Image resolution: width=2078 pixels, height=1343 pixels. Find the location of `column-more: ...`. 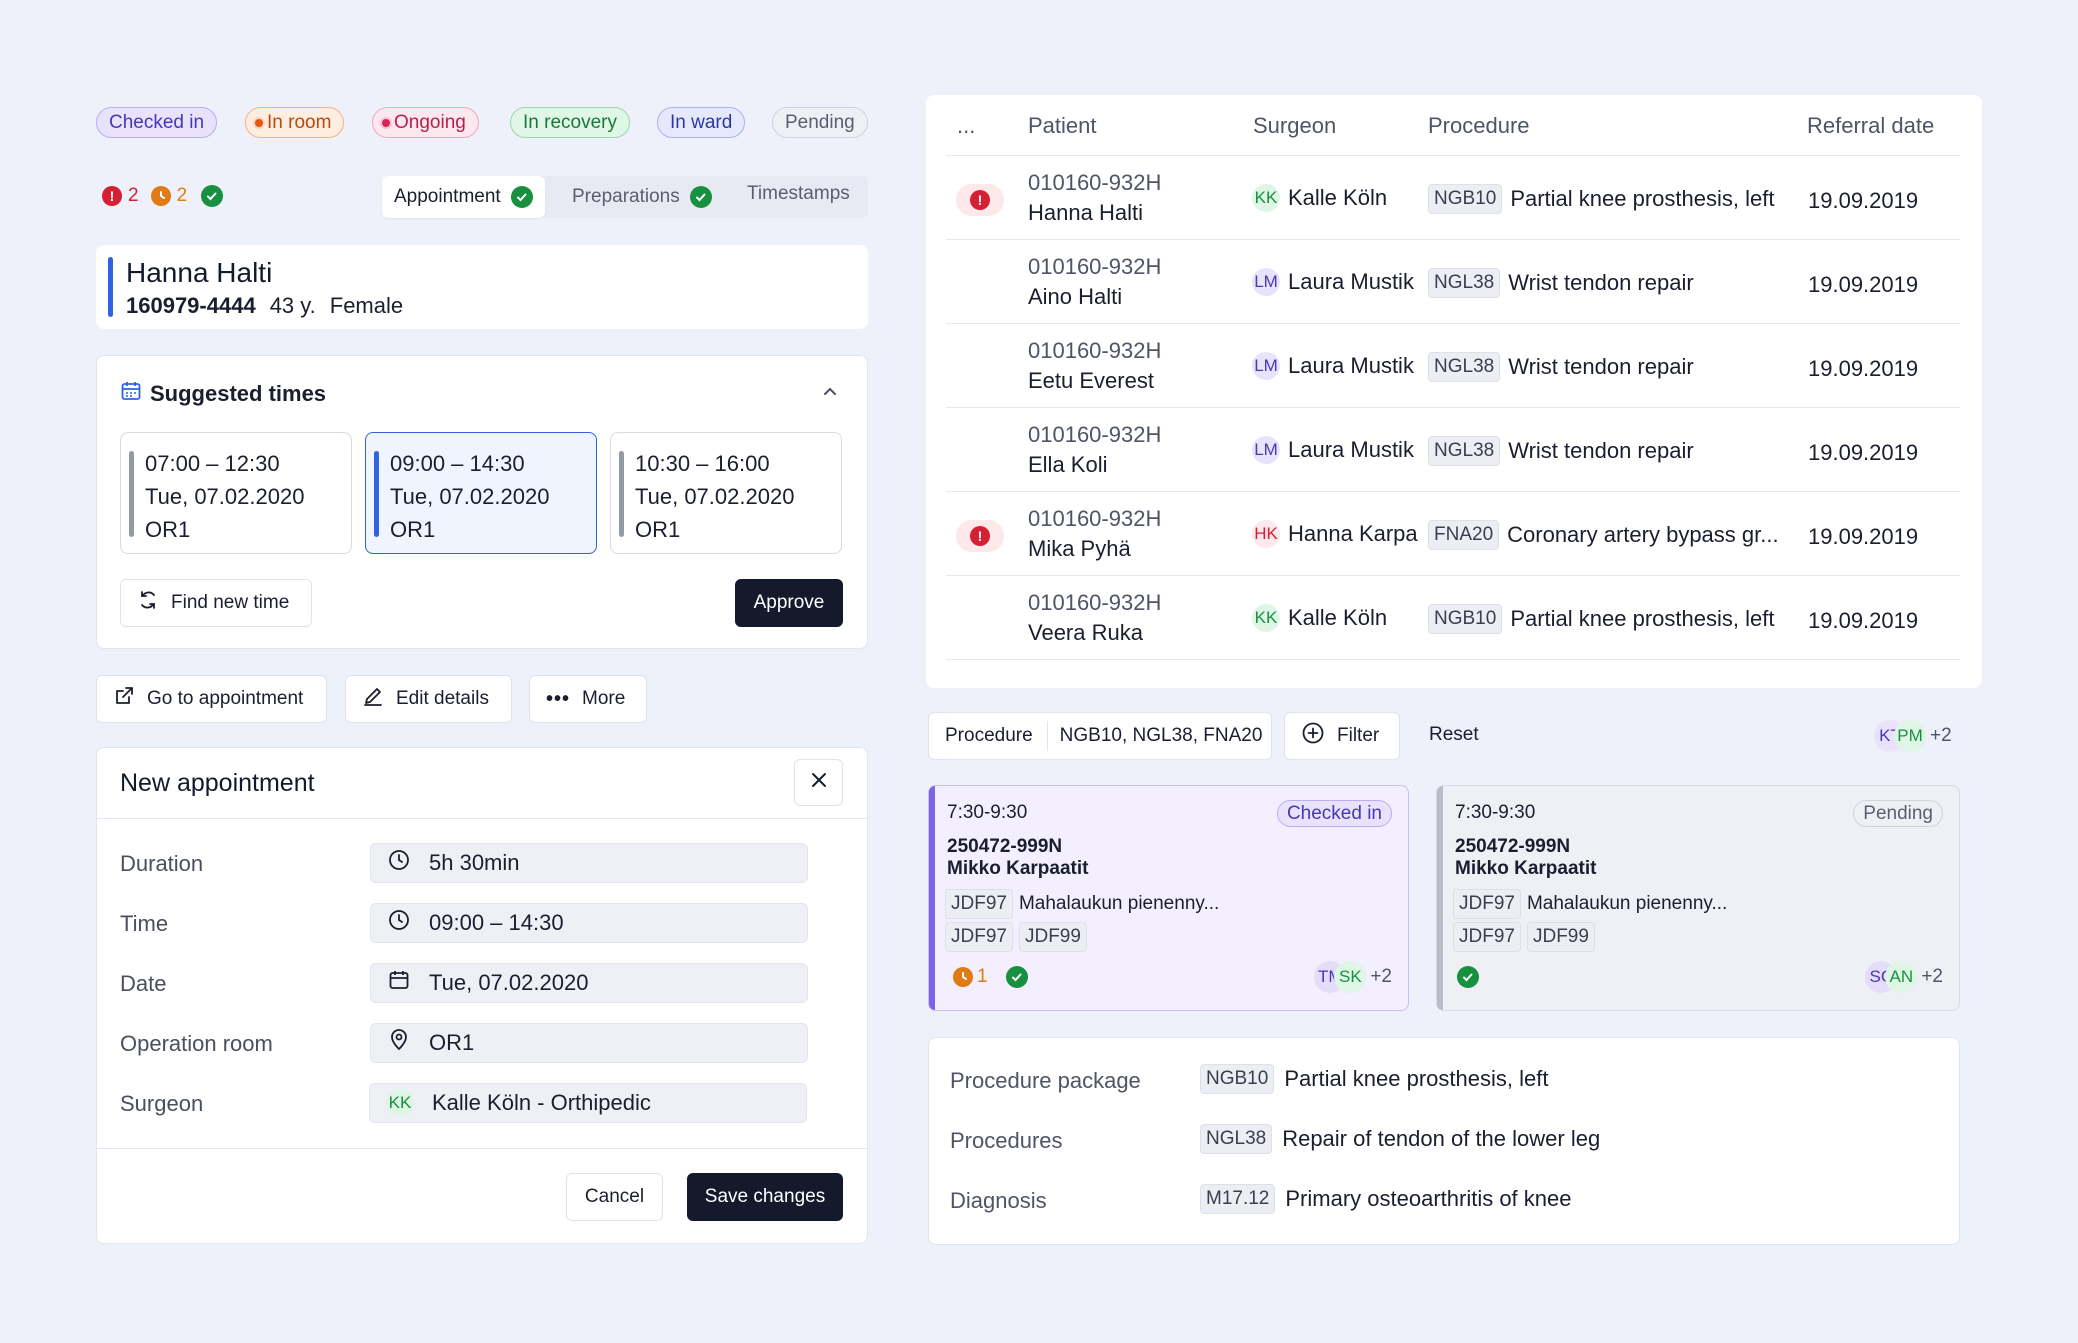

column-more: ... is located at coordinates (966, 125).